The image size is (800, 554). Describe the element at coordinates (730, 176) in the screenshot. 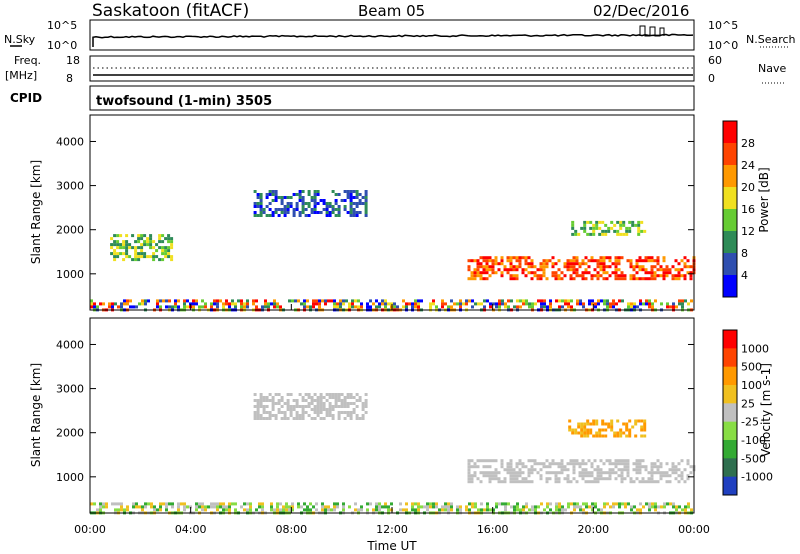

I see `colorbar-swatch` at that location.